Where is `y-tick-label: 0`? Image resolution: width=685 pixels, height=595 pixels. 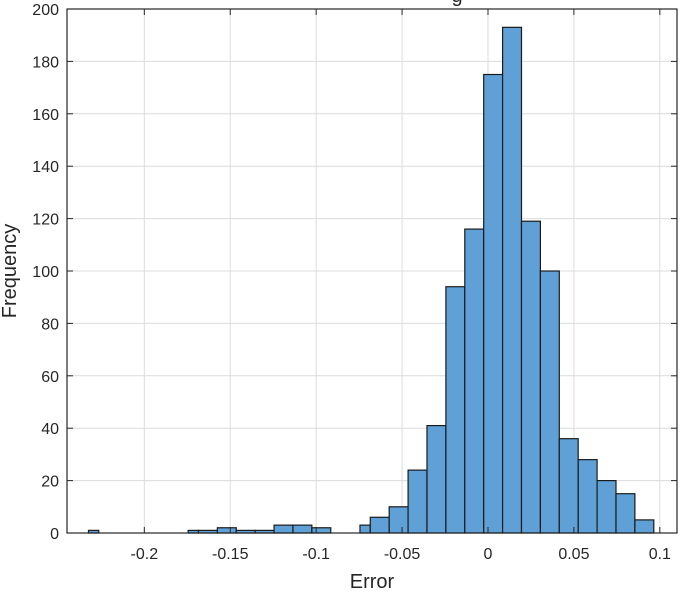
y-tick-label: 0 is located at coordinates (54, 534).